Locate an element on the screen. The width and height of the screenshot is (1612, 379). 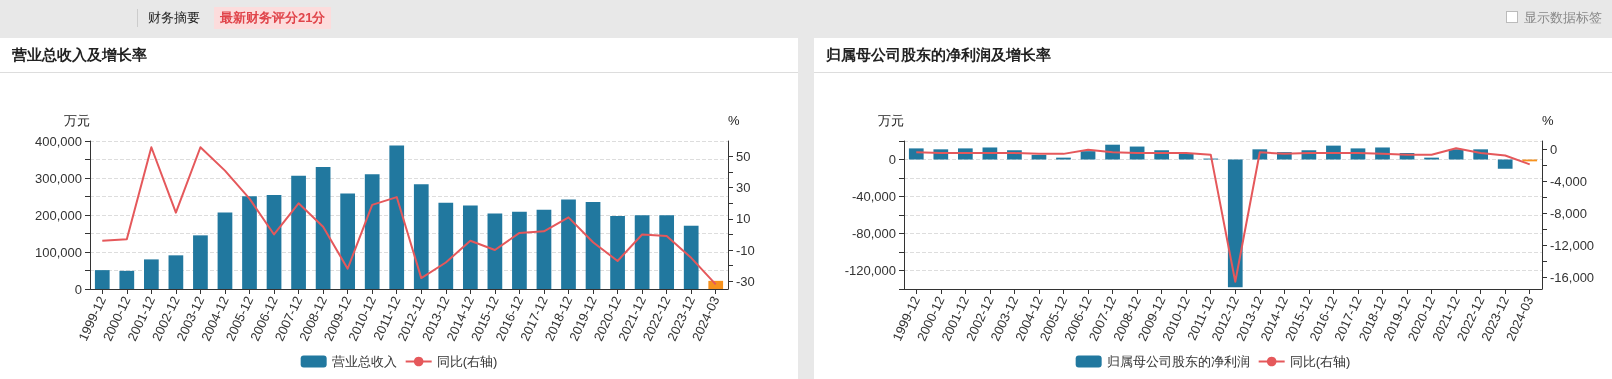
y-tick-label: 400,000 is located at coordinates (58, 141).